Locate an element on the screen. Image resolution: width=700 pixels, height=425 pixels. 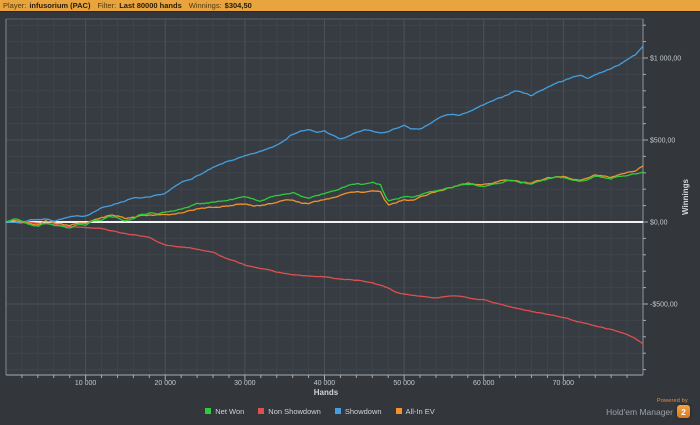
chart-legend: Net Won Non Showdown Showdown All-In EV is located at coordinates (320, 411).